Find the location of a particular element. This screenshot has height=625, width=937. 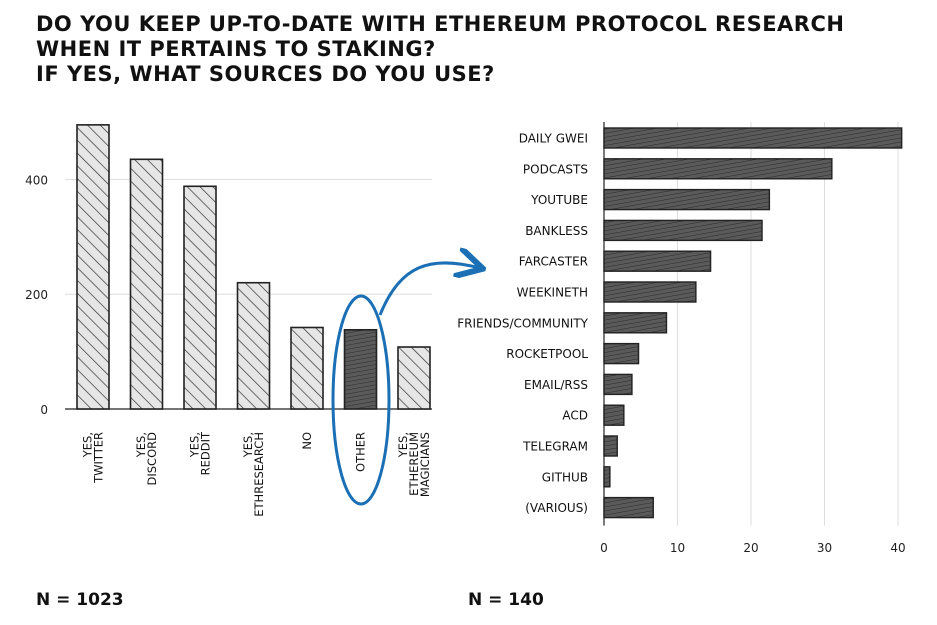

left-sample-size: N = 1023 is located at coordinates (80, 600).